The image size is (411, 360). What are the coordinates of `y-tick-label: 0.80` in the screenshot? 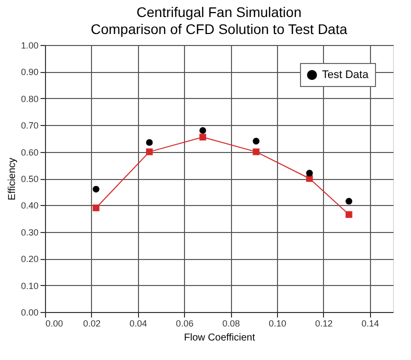 It's located at (29, 99).